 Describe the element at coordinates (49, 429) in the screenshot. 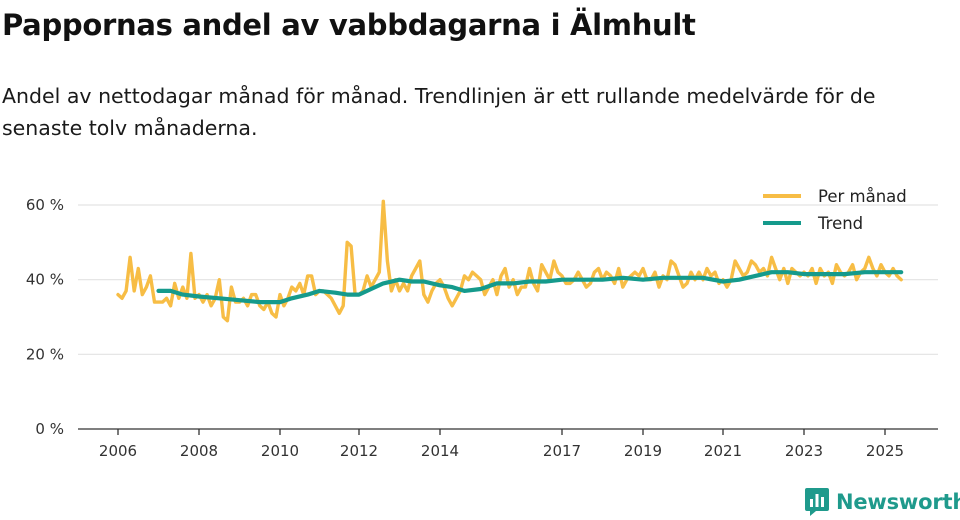

I see `y-tick-label: 0 %` at that location.